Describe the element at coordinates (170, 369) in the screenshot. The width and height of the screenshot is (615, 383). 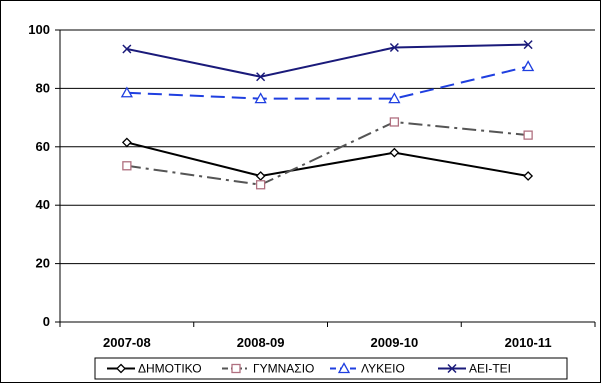
I see `legend-label: ΔΗΜΟΤΙΚΟ` at that location.